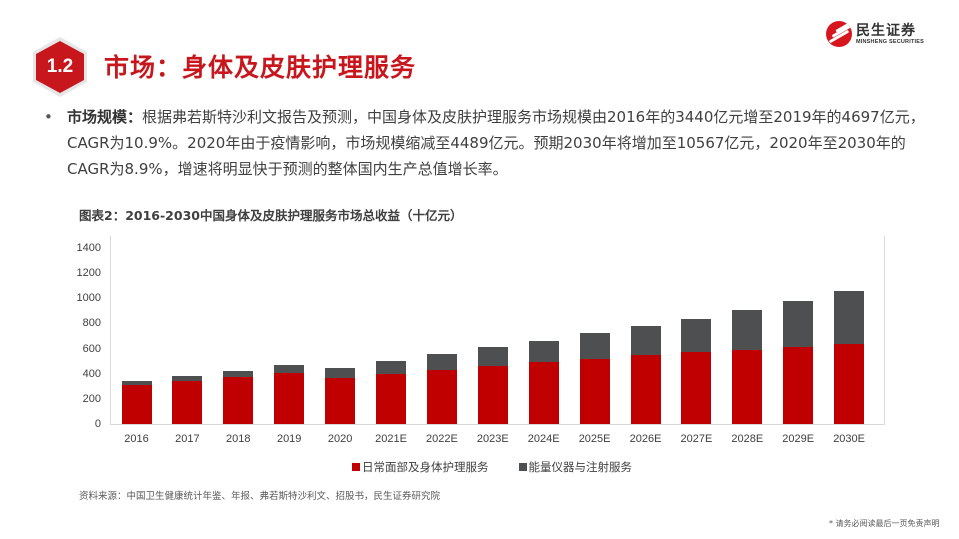 The height and width of the screenshot is (539, 959). I want to click on minsheng-logo: 民生证券 MINSHENG SECURITIES, so click(875, 34).